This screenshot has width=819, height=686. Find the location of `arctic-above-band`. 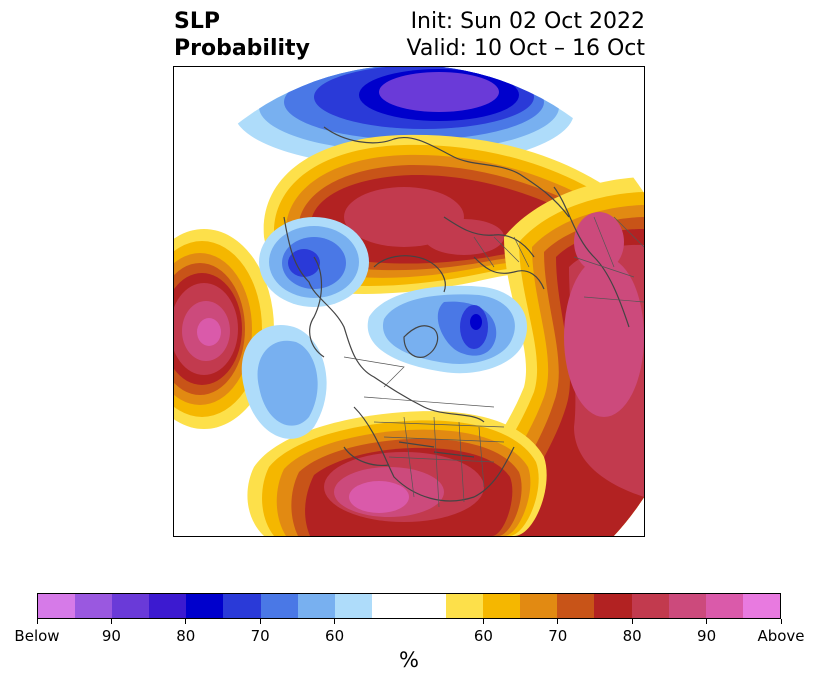

arctic-above-band is located at coordinates (453, 214).